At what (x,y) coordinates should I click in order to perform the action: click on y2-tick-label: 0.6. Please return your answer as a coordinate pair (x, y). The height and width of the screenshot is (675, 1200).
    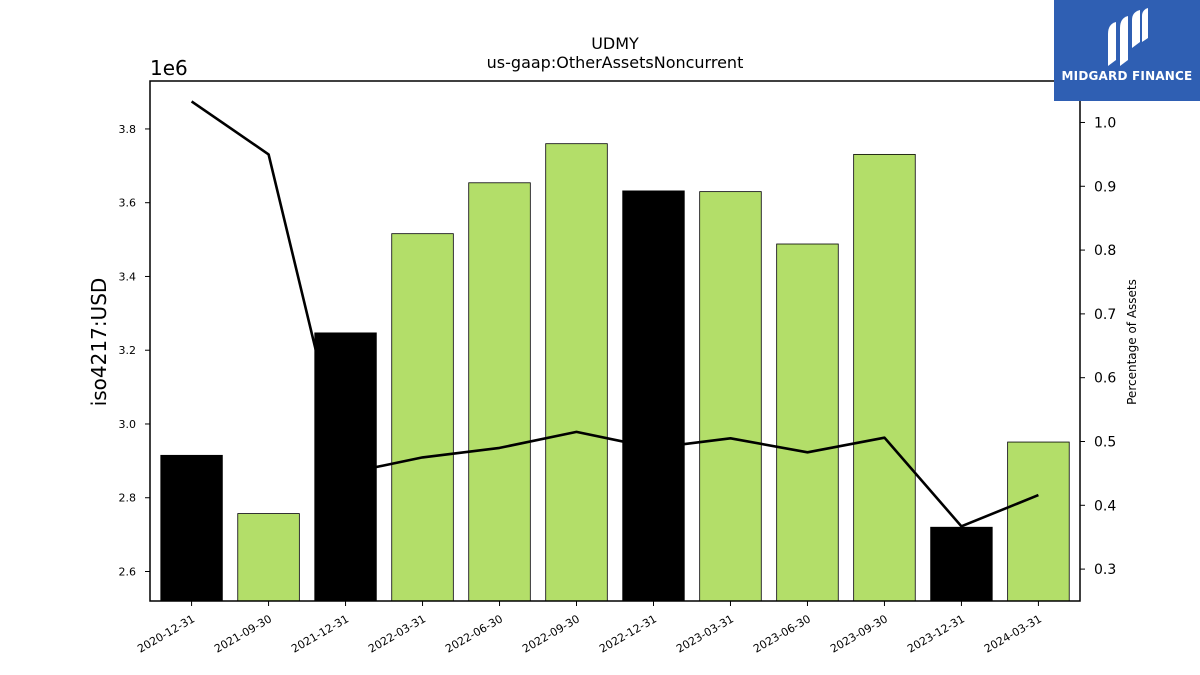
    Looking at the image, I should click on (1105, 379).